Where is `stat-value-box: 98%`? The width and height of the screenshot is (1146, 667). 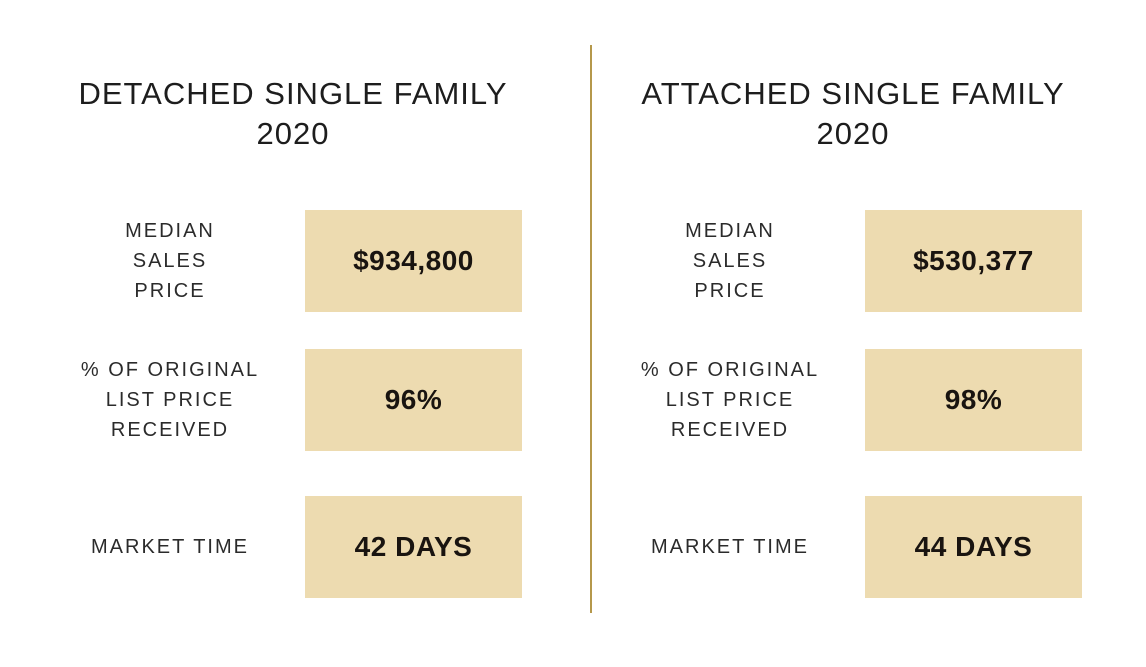
stat-value-box: 98% is located at coordinates (973, 400).